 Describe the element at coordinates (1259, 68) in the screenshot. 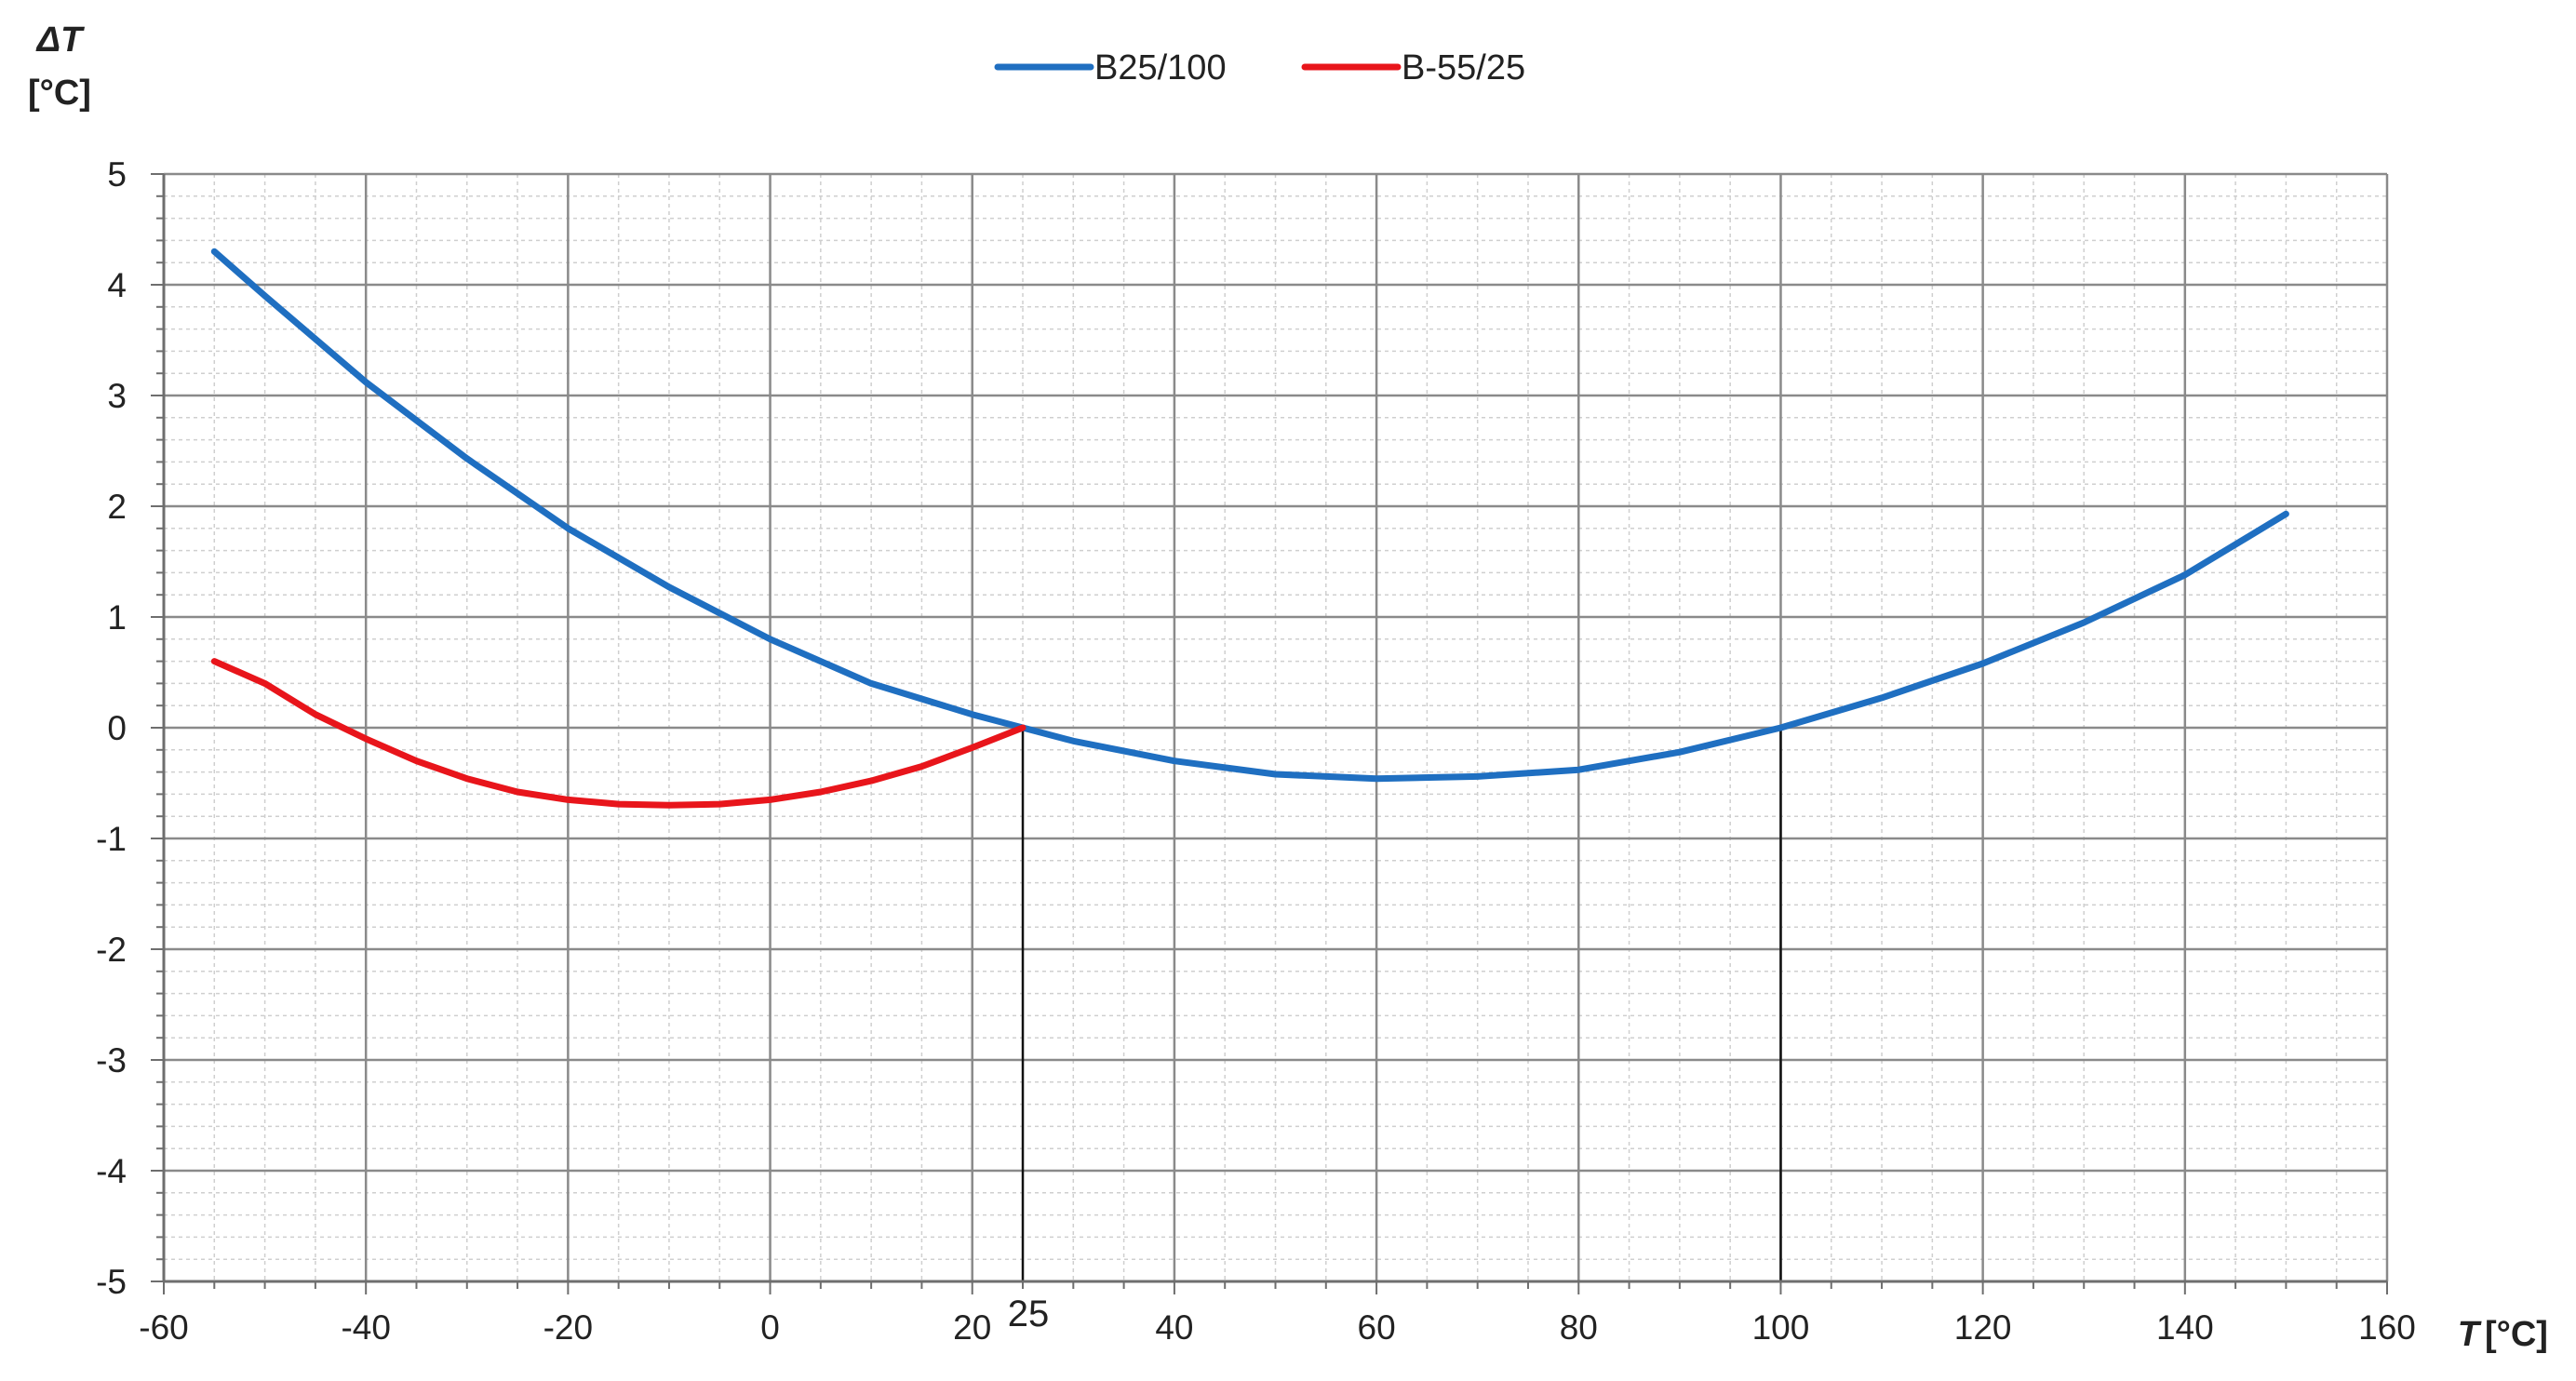

I see `legend: B25/100 B-55/25` at that location.